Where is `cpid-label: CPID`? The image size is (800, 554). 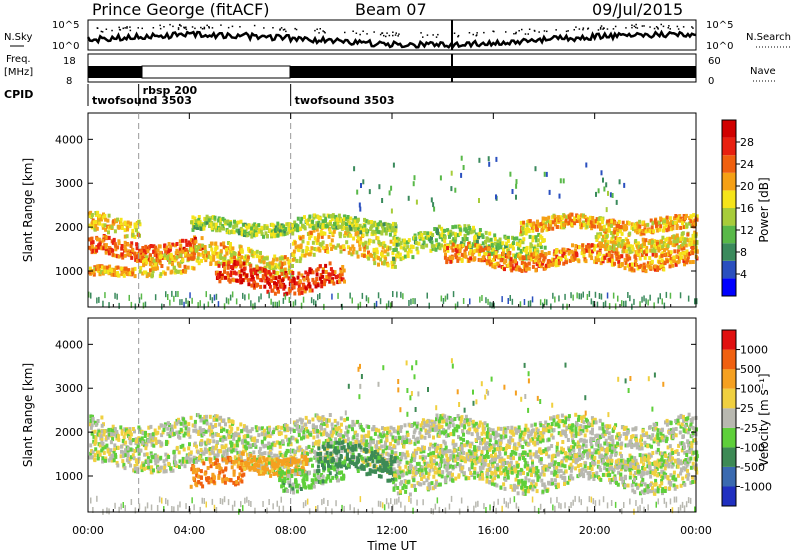
cpid-label: CPID is located at coordinates (18, 94).